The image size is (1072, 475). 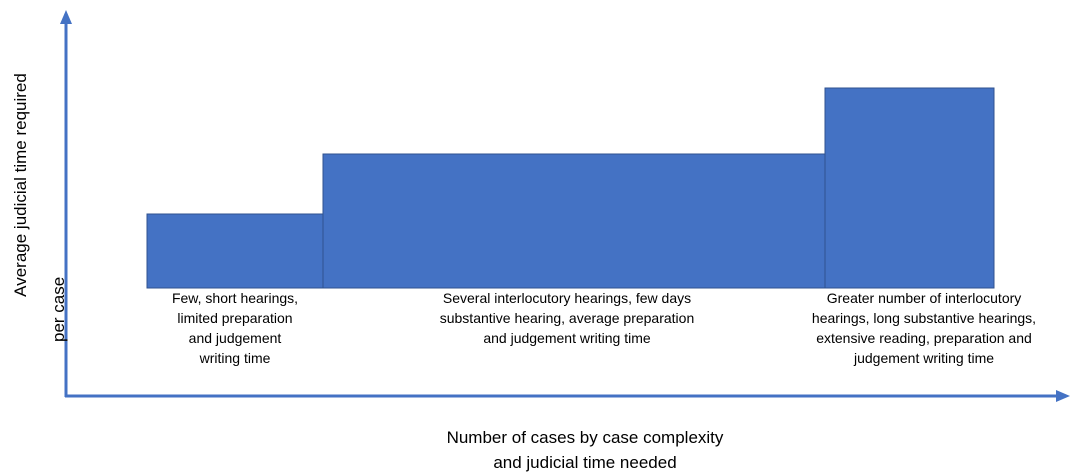 I want to click on block-caption: Few, short hearings,, so click(x=235, y=298).